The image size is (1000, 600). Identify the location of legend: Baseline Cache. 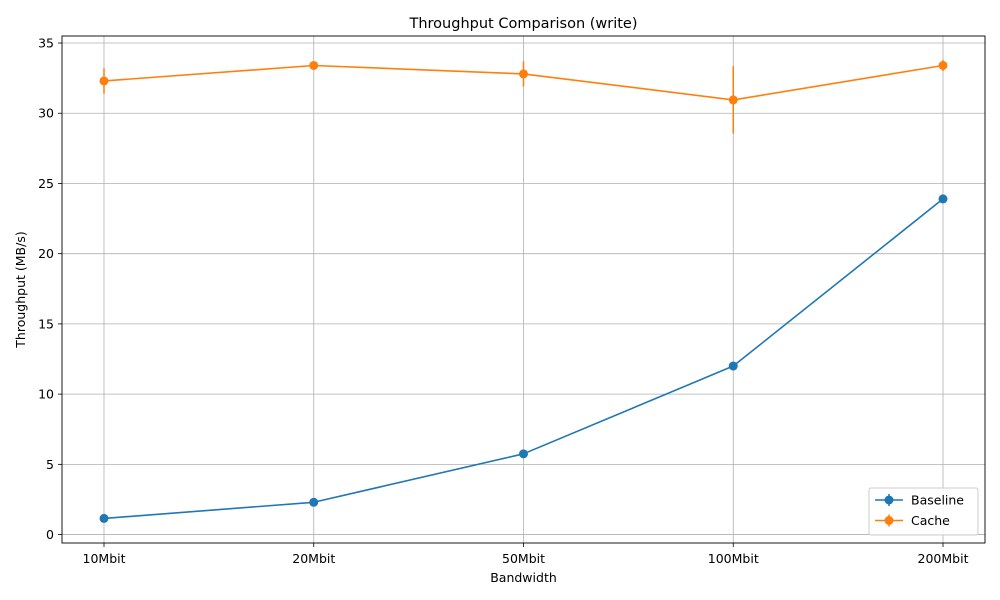
(923, 511).